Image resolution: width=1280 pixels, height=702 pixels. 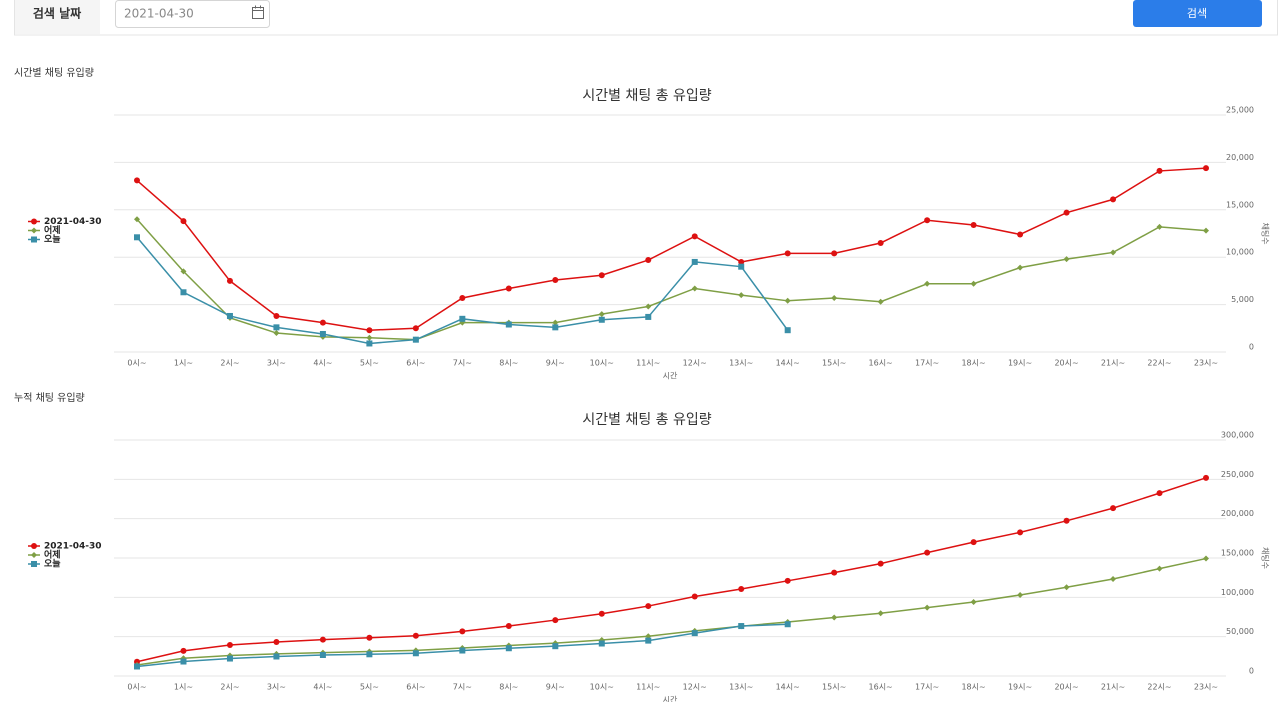 What do you see at coordinates (1020, 363) in the screenshot?
I see `x-tick-label: 19시~` at bounding box center [1020, 363].